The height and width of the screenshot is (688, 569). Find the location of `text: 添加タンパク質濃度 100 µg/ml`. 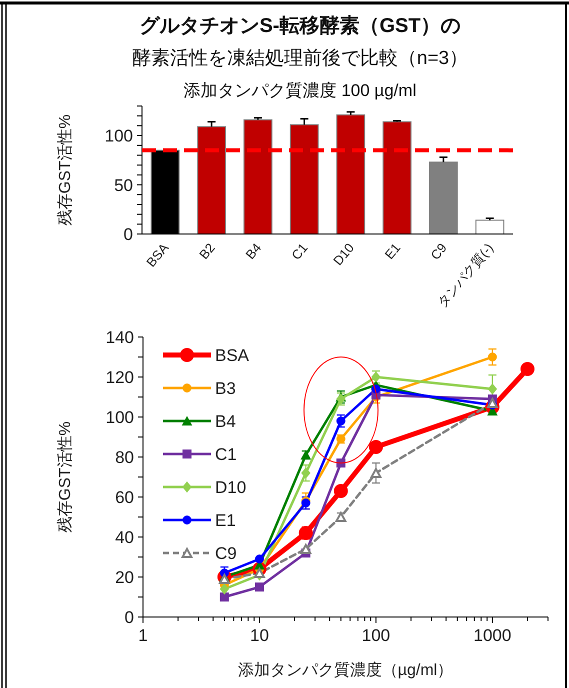

text: 添加タンパク質濃度 100 µg/ml is located at coordinates (300, 90).